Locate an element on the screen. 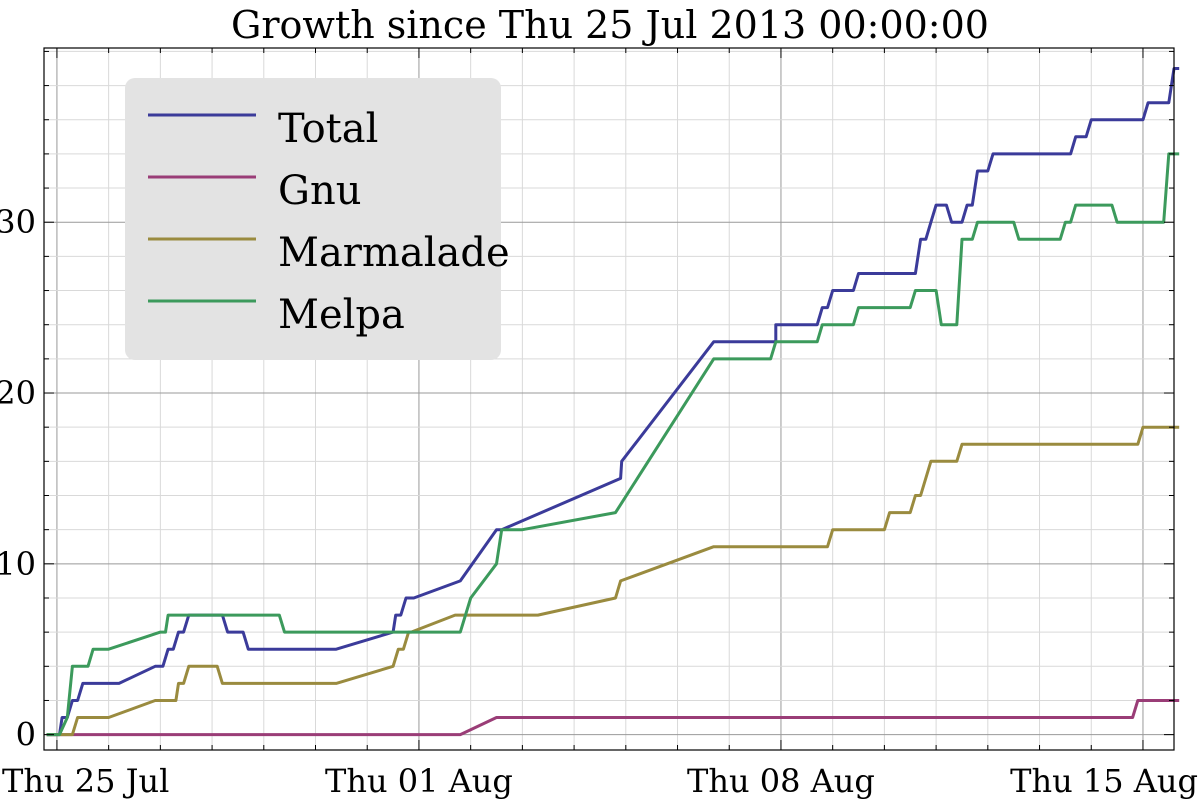  x-tick-label: Thu 25 Jul is located at coordinates (85, 781).